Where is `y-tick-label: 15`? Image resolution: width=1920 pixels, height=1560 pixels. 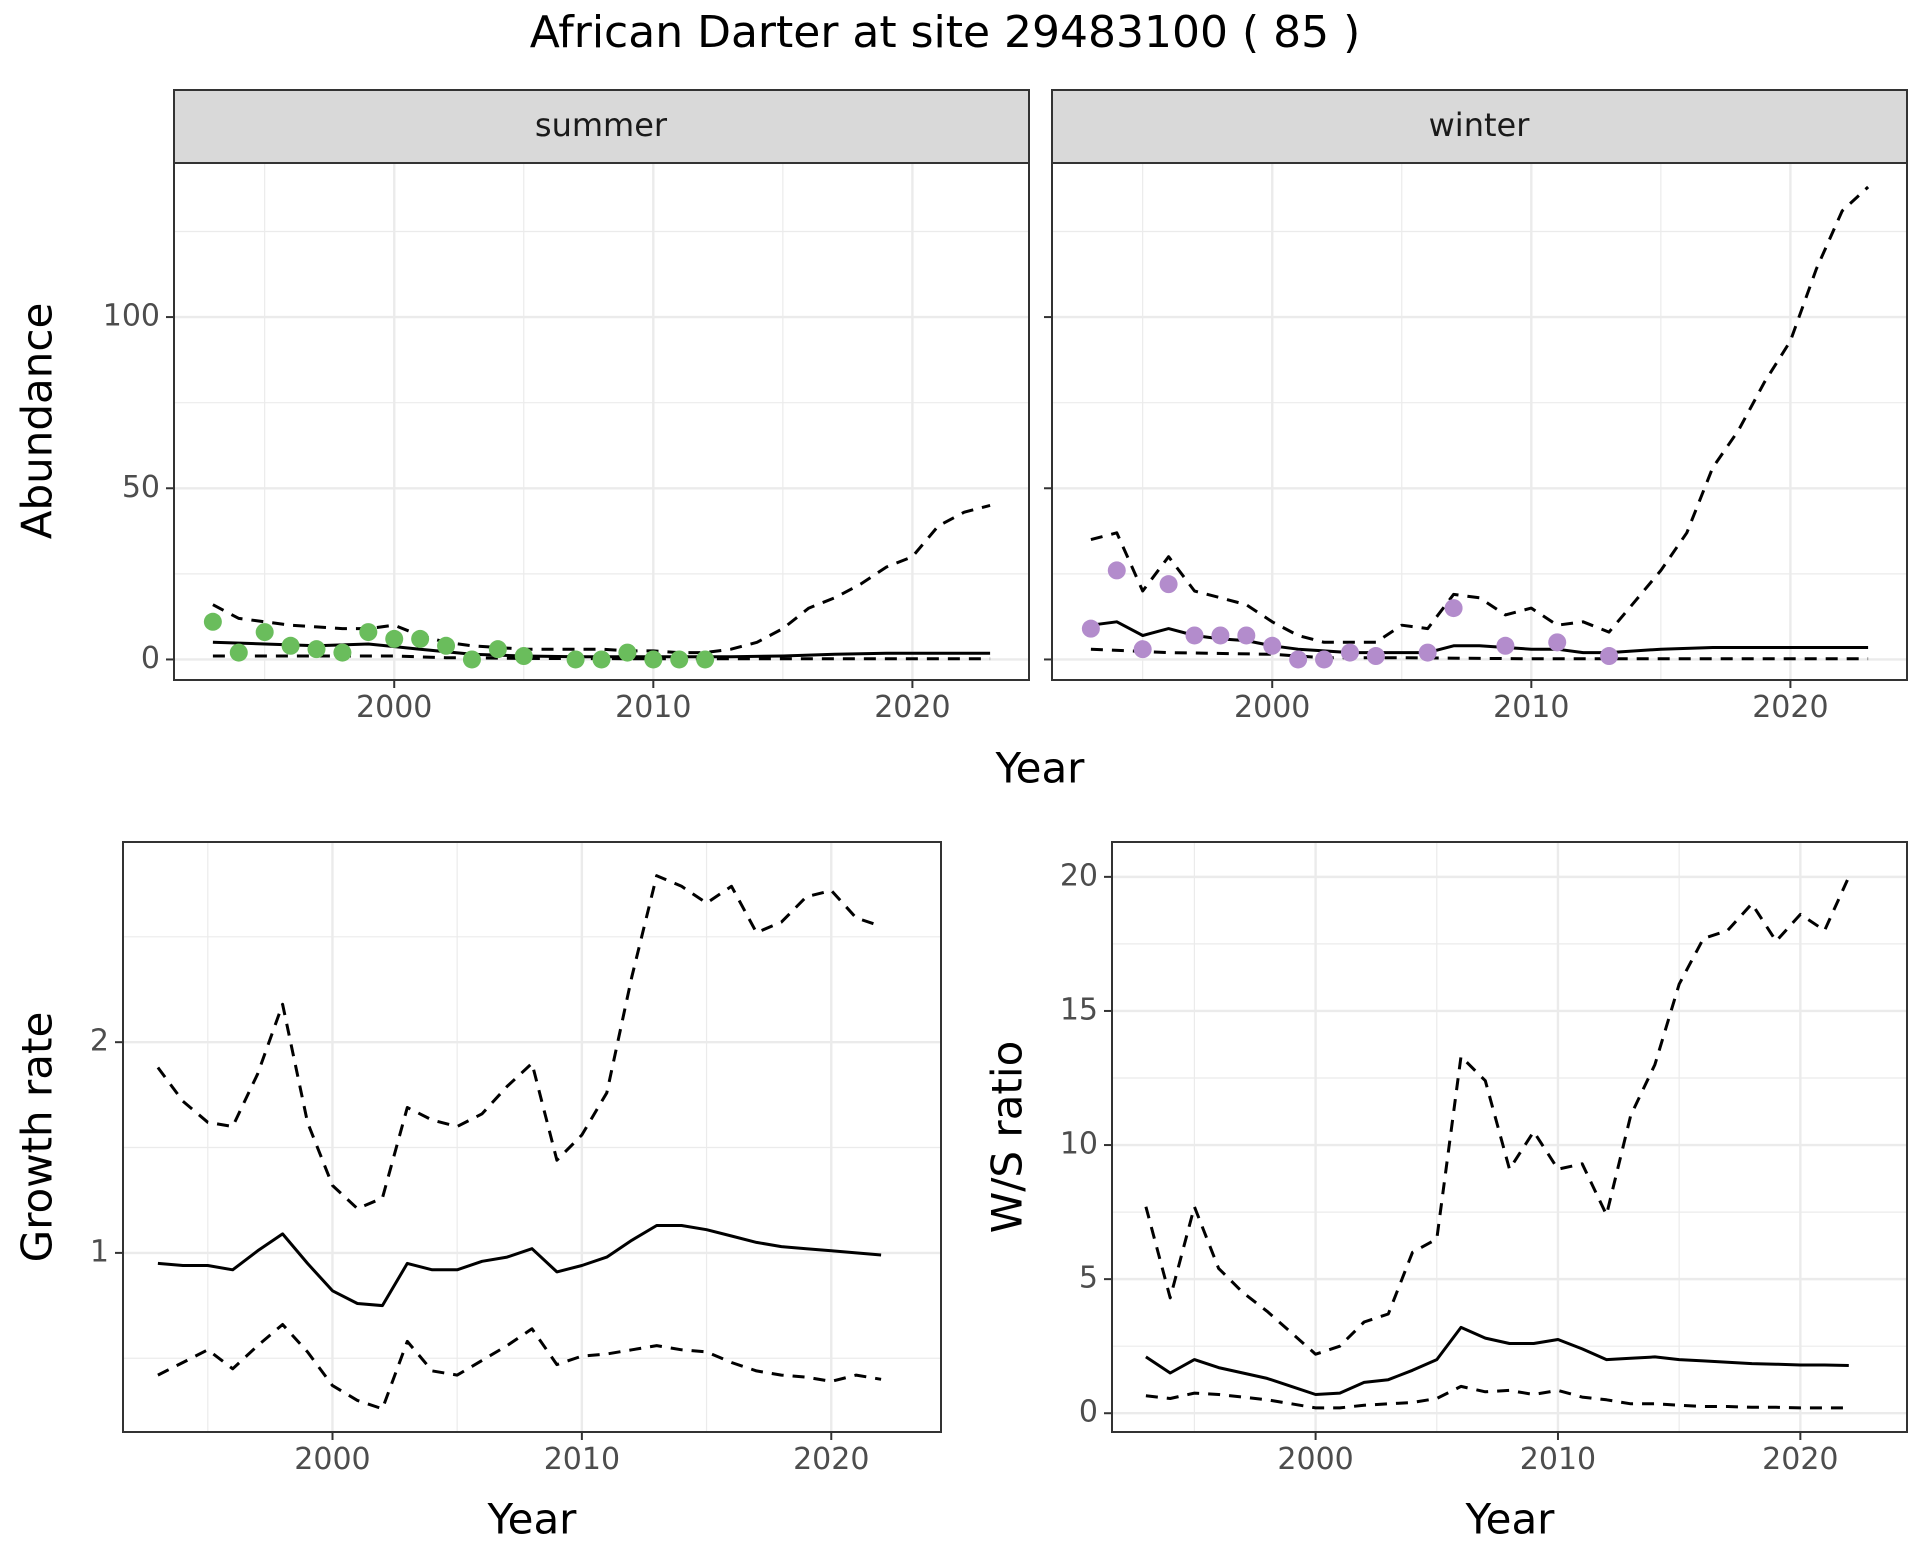 y-tick-label: 15 is located at coordinates (1079, 1009).